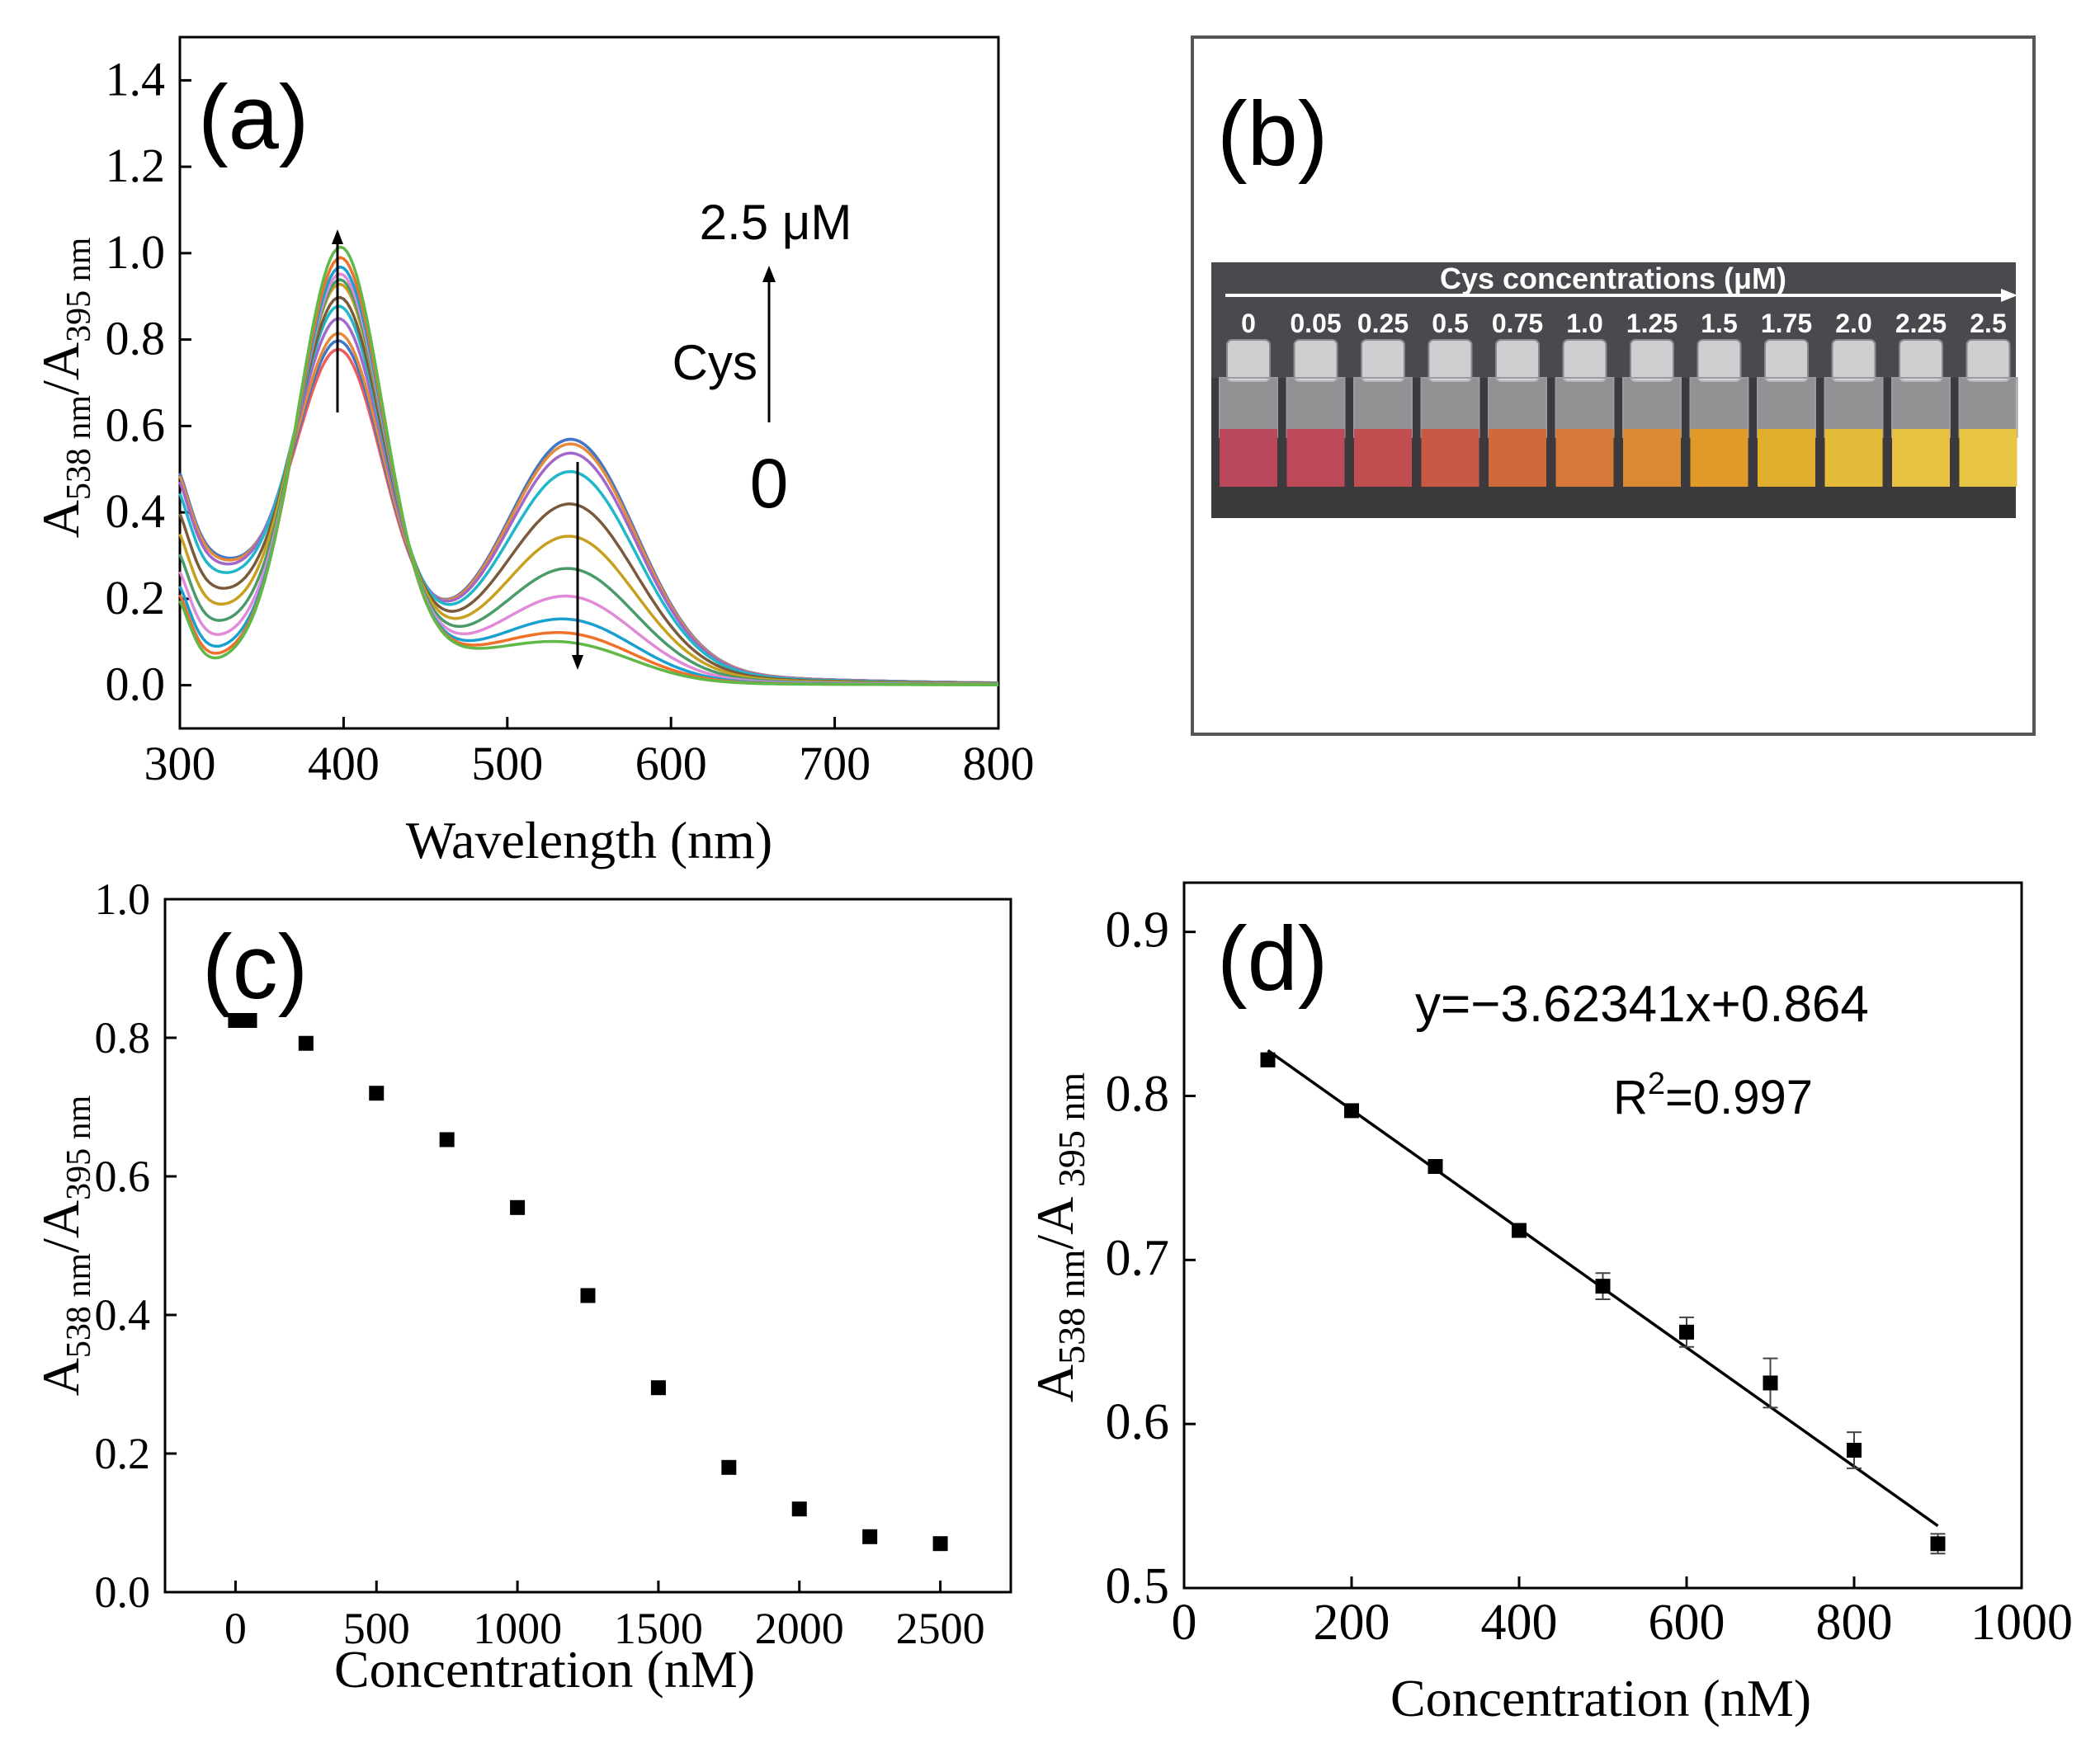 This screenshot has width=2100, height=1753. Describe the element at coordinates (671, 763) in the screenshot. I see `panel-a-x-tick-label: 600` at that location.